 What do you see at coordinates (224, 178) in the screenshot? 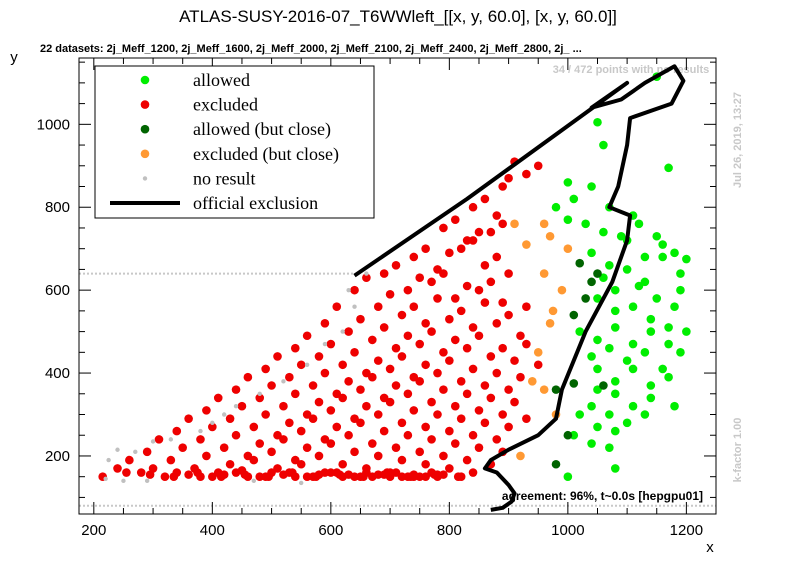
I see `legend-label-no-result: no result` at bounding box center [224, 178].